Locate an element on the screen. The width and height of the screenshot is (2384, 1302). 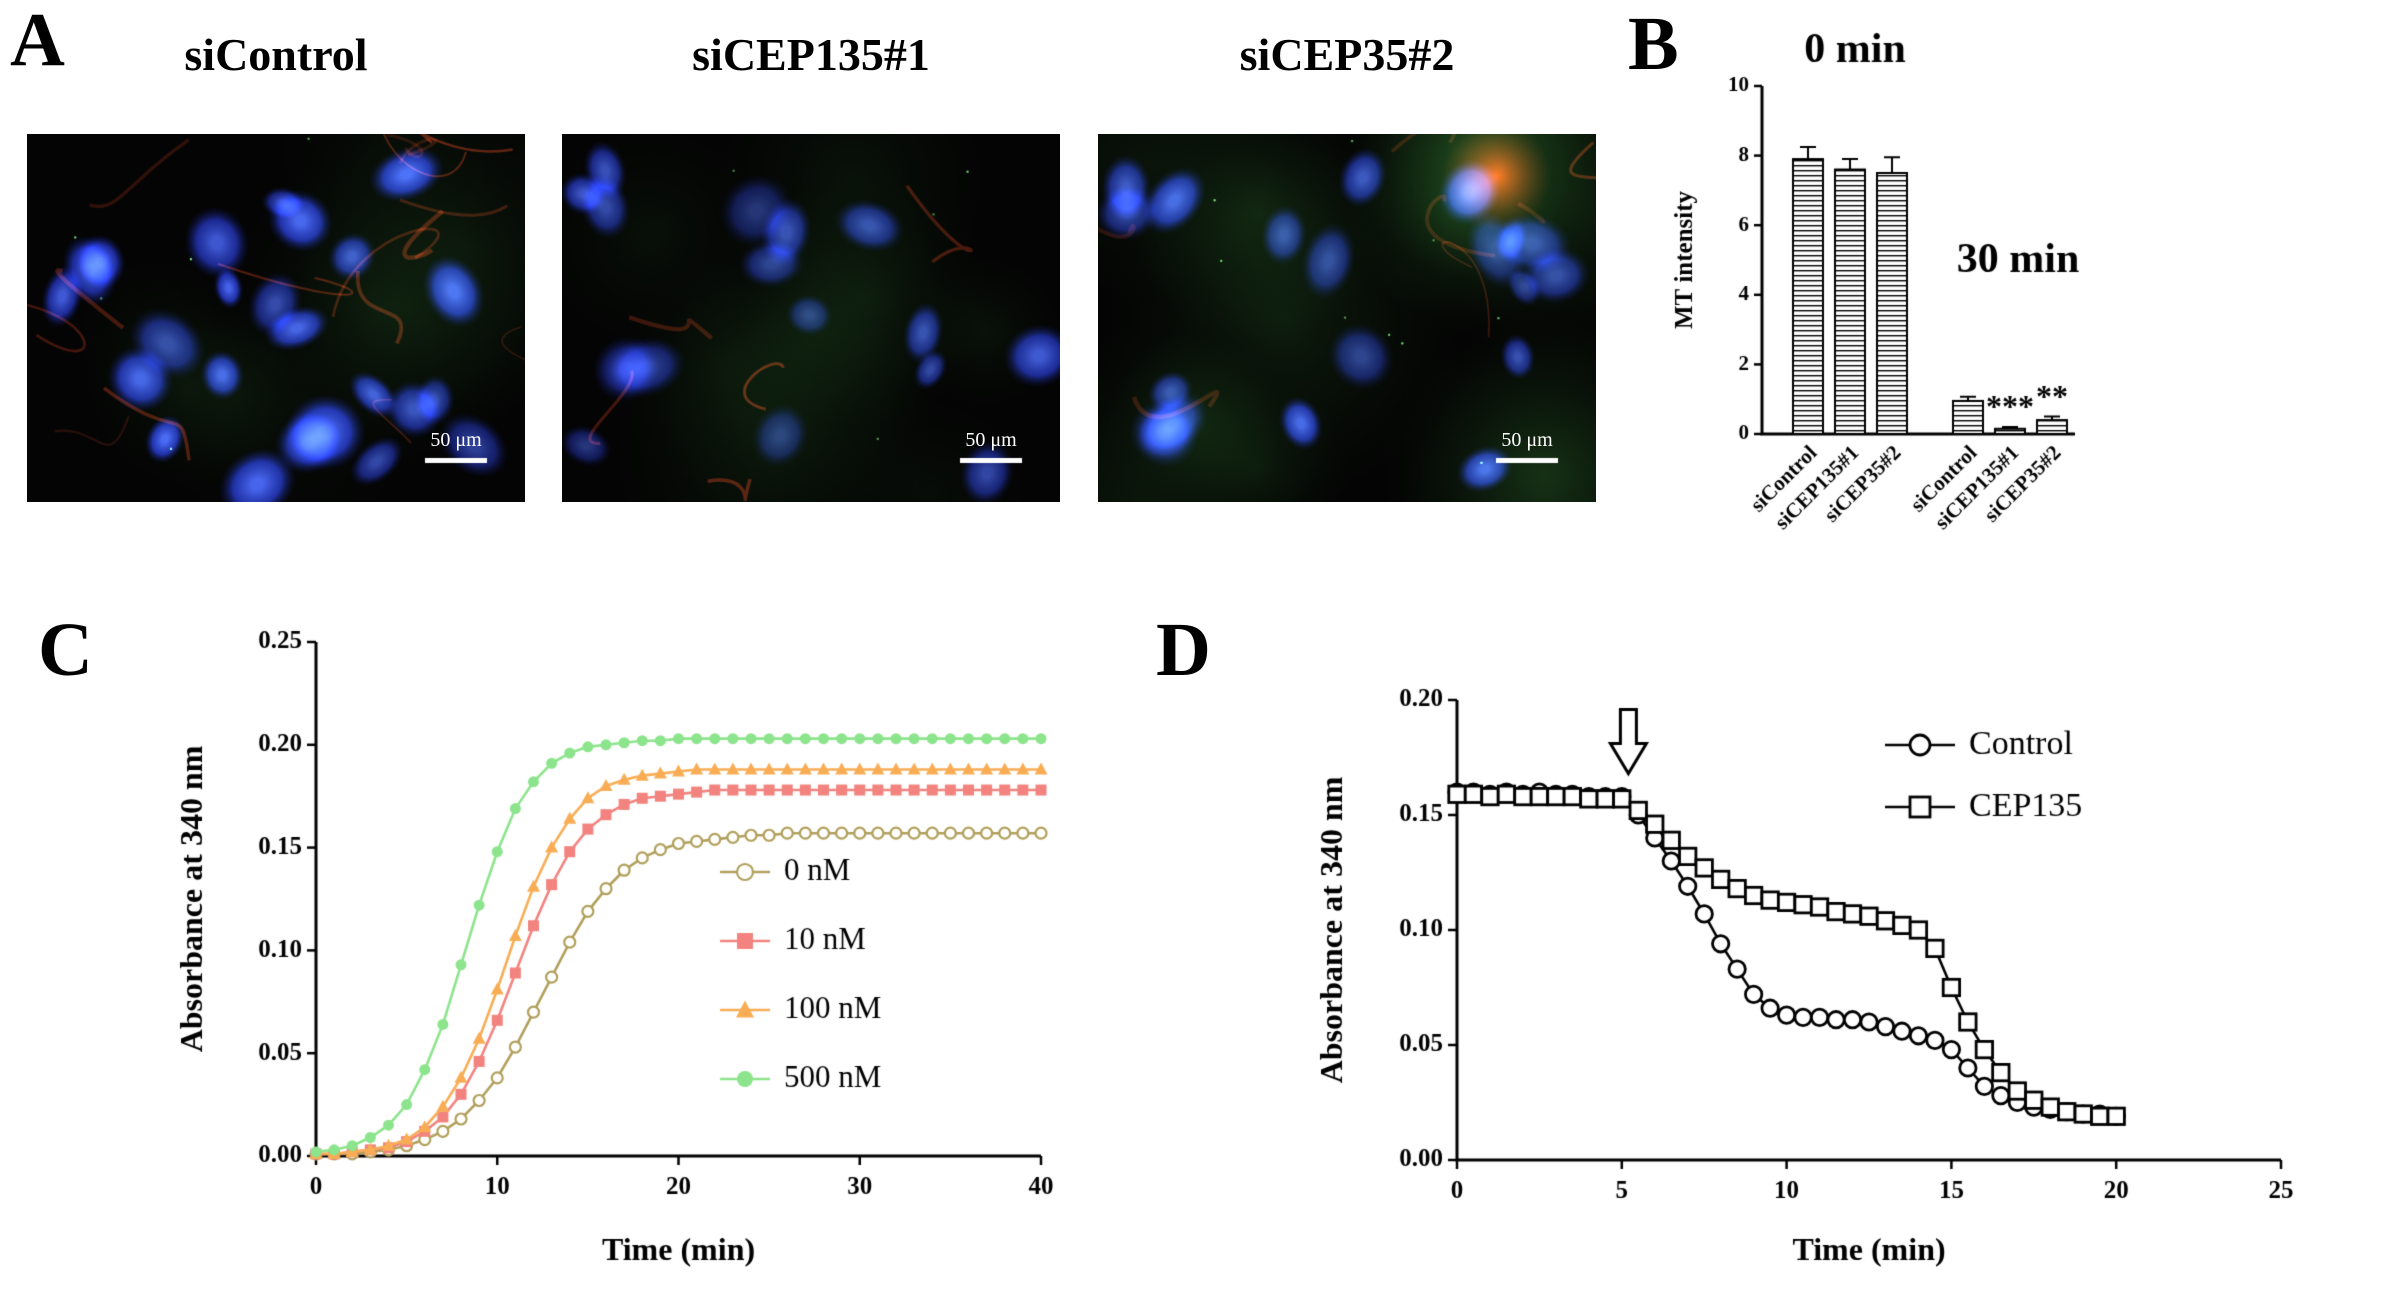
fluorescence-image-sicontrol: 50 μm is located at coordinates (276, 318).